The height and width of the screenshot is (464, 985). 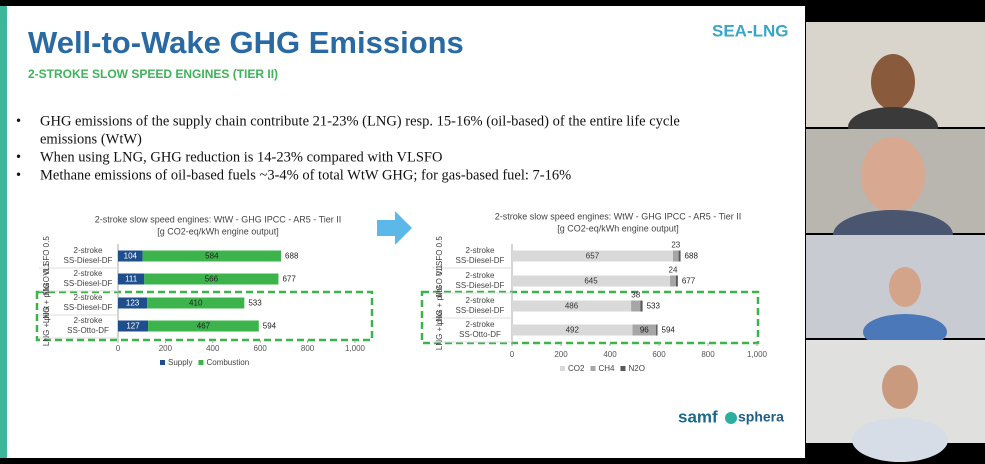 I want to click on x-tick-label: 800, so click(x=708, y=354).